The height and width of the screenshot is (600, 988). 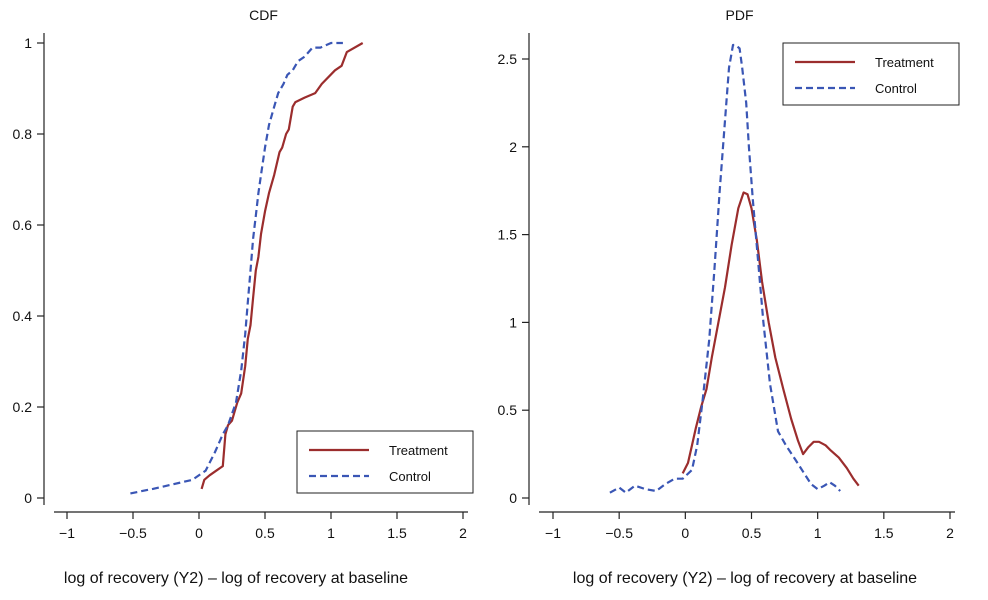 What do you see at coordinates (28, 43) in the screenshot?
I see `cdf-y-tick-label: 1` at bounding box center [28, 43].